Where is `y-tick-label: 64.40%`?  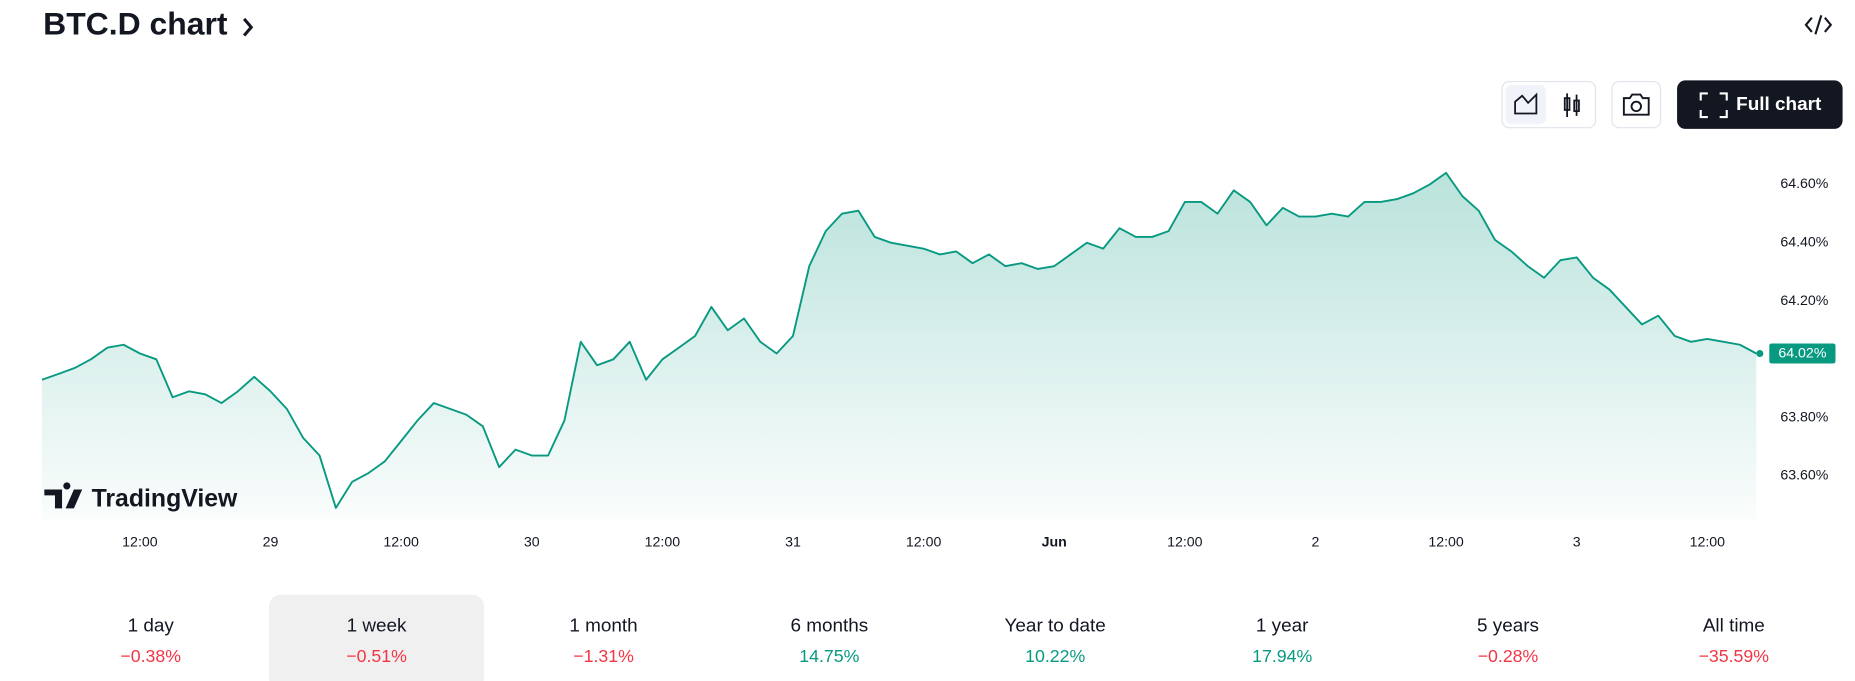
y-tick-label: 64.40% is located at coordinates (1804, 243).